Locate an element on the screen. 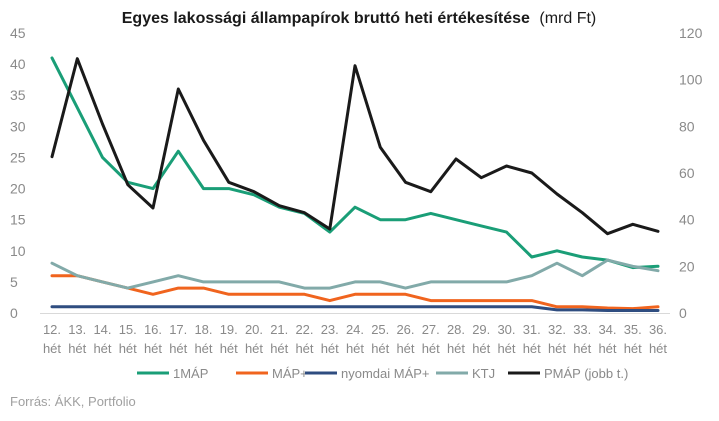 The height and width of the screenshot is (421, 719). x-tick-label-week: 31. is located at coordinates (532, 329).